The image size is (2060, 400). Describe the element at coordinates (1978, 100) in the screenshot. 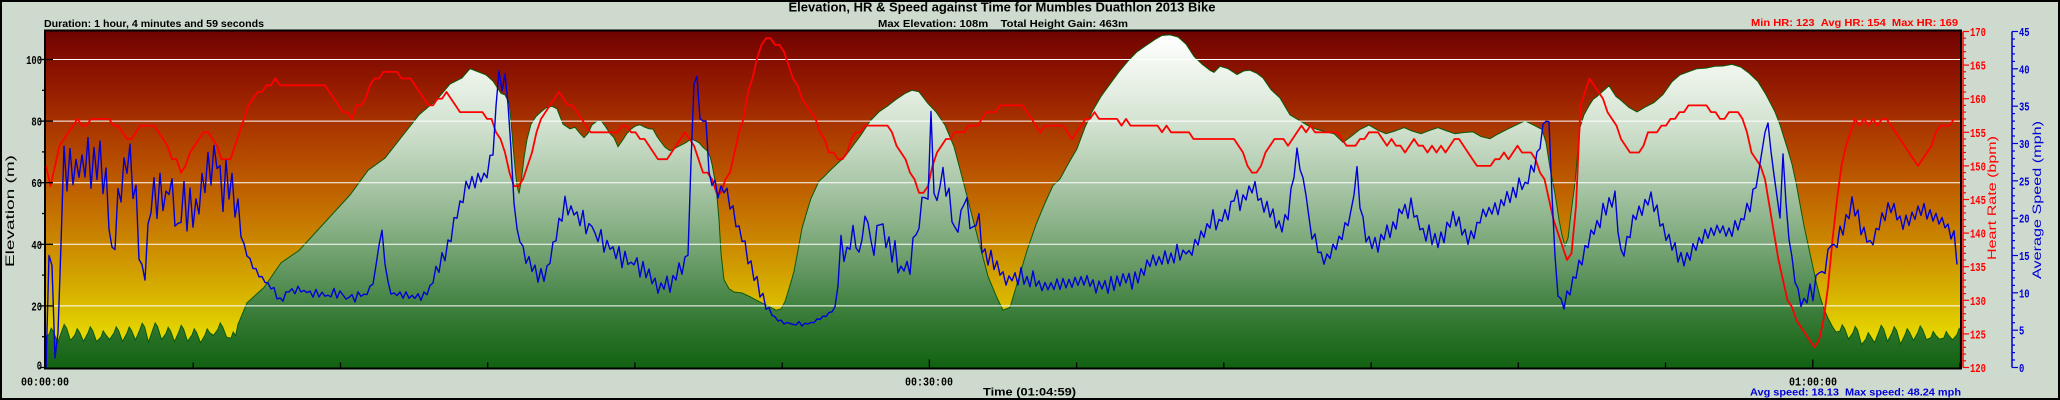

I see `svg-text: 160` at that location.